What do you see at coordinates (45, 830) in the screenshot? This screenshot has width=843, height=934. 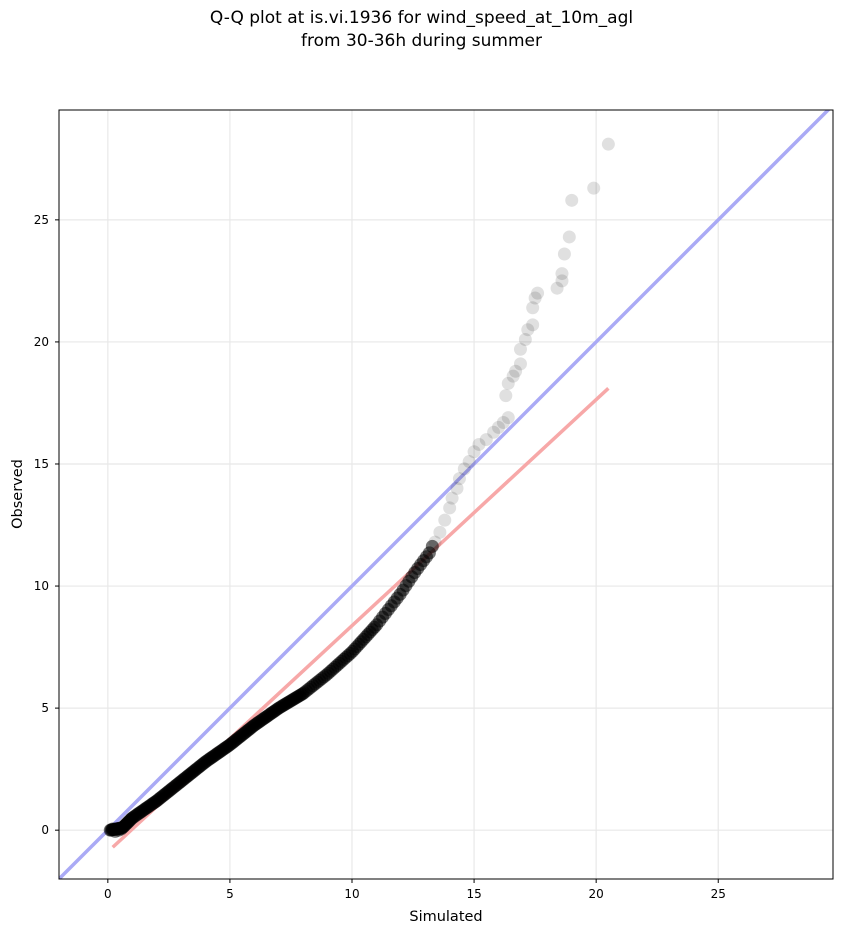 I see `y-tick-label: 0` at bounding box center [45, 830].